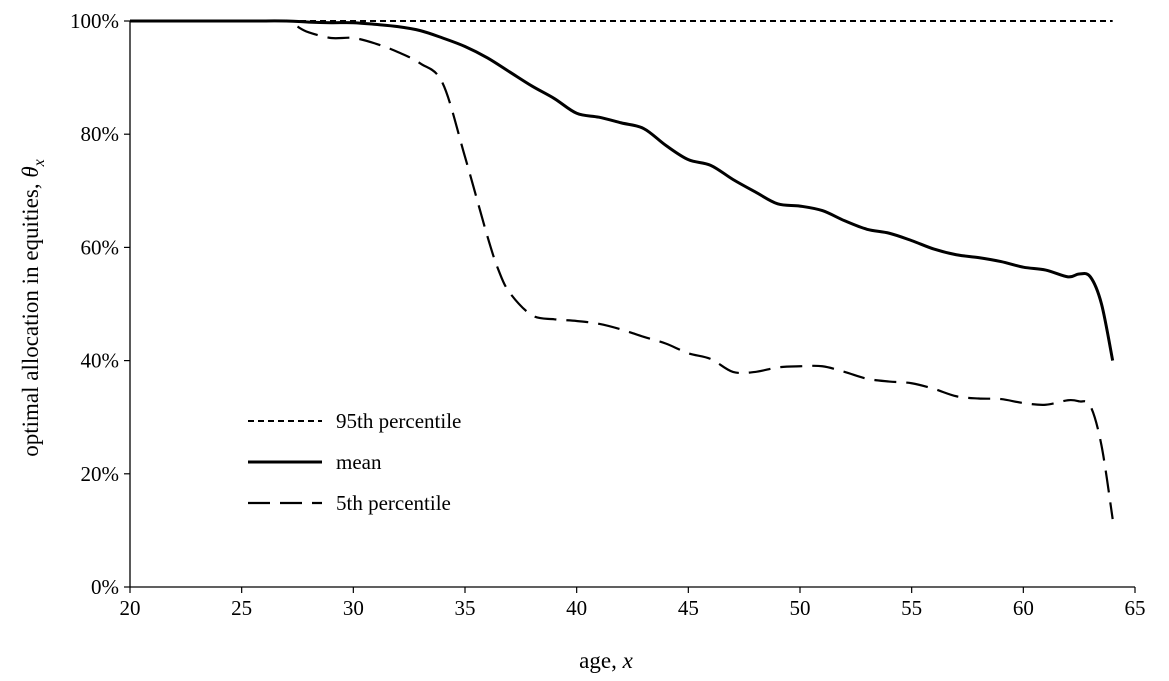  What do you see at coordinates (105, 587) in the screenshot?
I see `y-tick-label: 0%` at bounding box center [105, 587].